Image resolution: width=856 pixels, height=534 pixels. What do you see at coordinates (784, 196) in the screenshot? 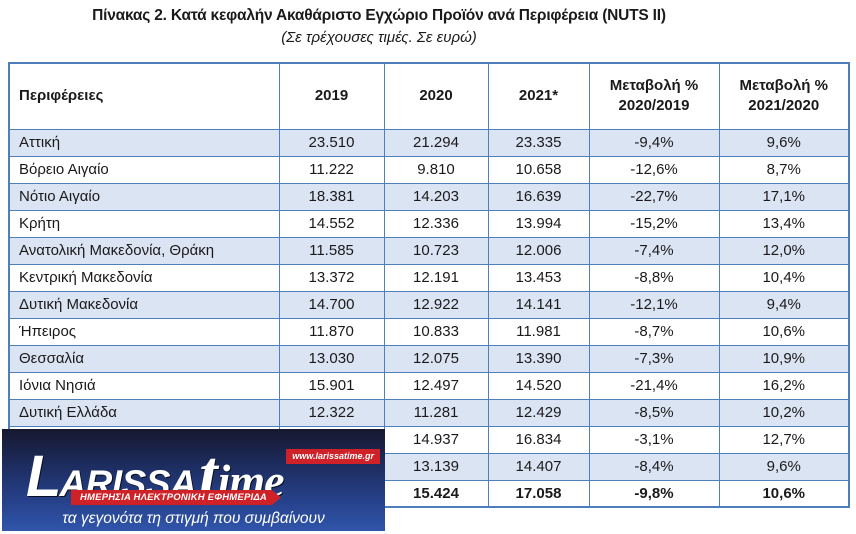
I see `cell-change-2021-2020: 17,1%` at bounding box center [784, 196].